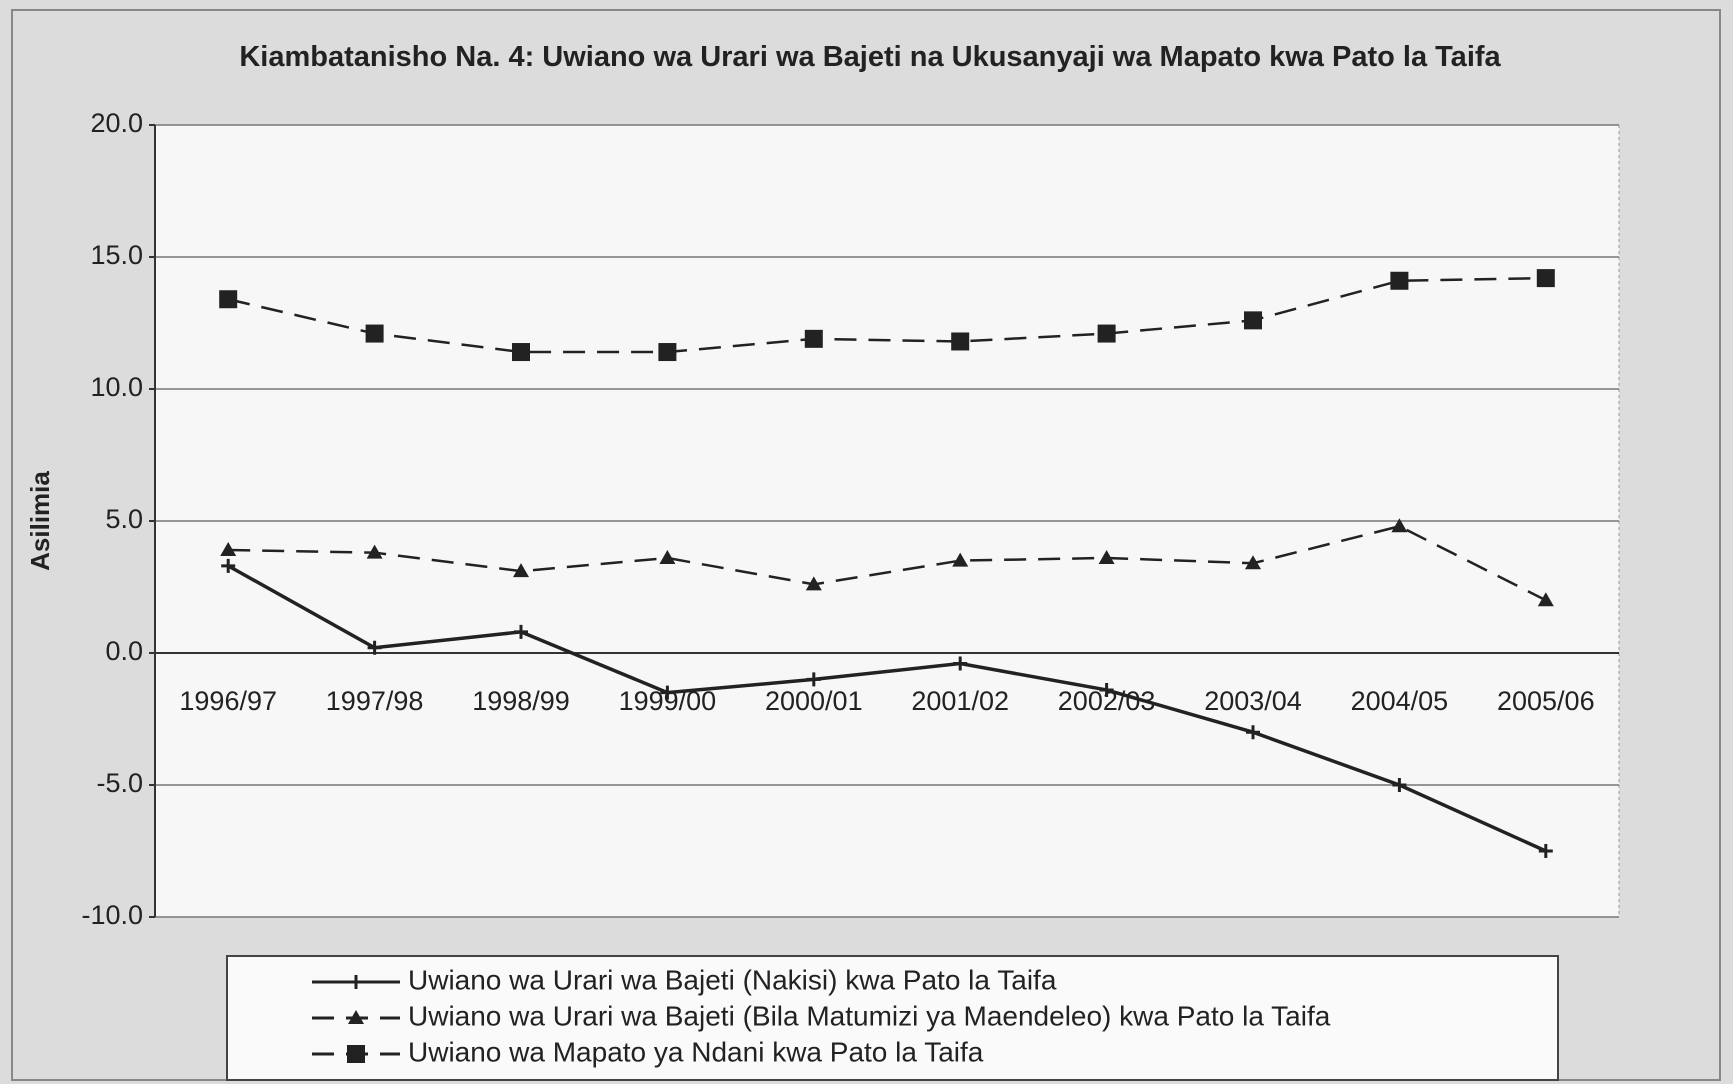 The image size is (1733, 1084). Describe the element at coordinates (960, 701) in the screenshot. I see `x-tick-label: 2001/02` at that location.